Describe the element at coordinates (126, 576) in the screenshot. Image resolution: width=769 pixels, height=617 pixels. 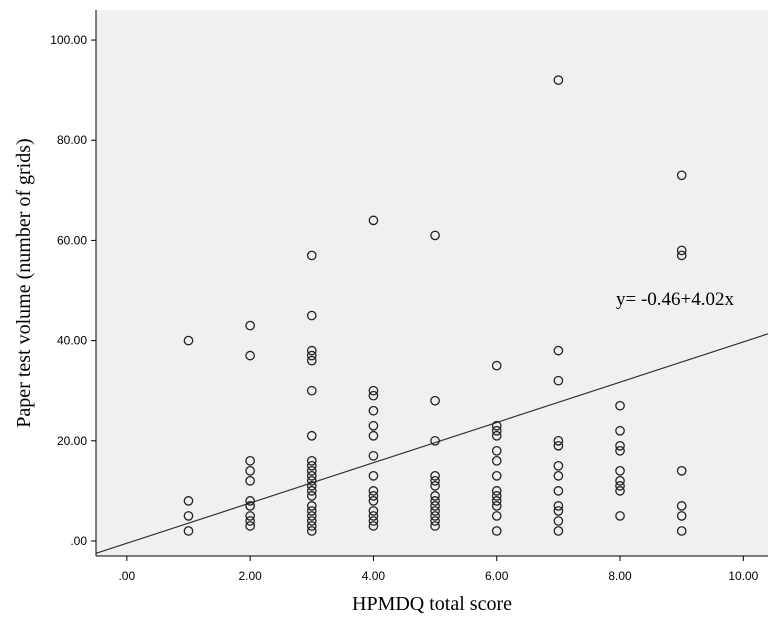
I see `x-tick-label: .00` at that location.